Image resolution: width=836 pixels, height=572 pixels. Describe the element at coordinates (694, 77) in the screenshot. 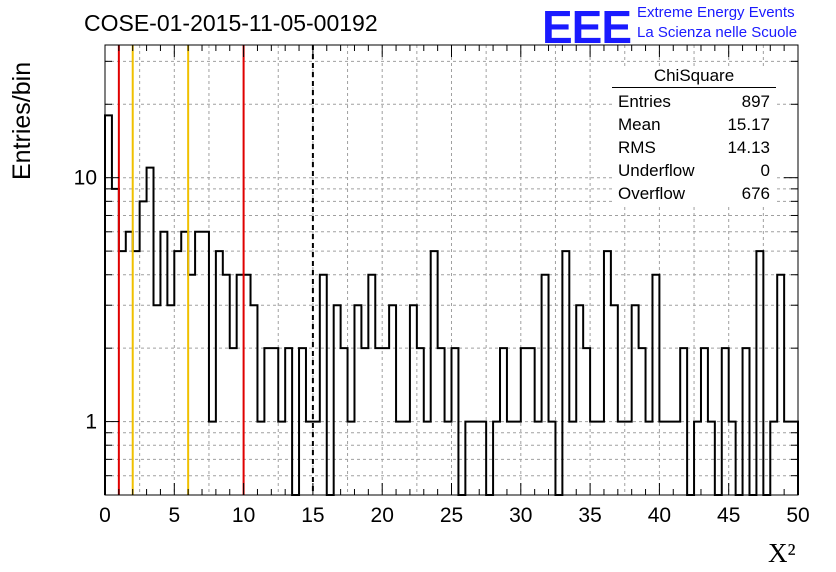

I see `stats-title: ChiSquare` at that location.